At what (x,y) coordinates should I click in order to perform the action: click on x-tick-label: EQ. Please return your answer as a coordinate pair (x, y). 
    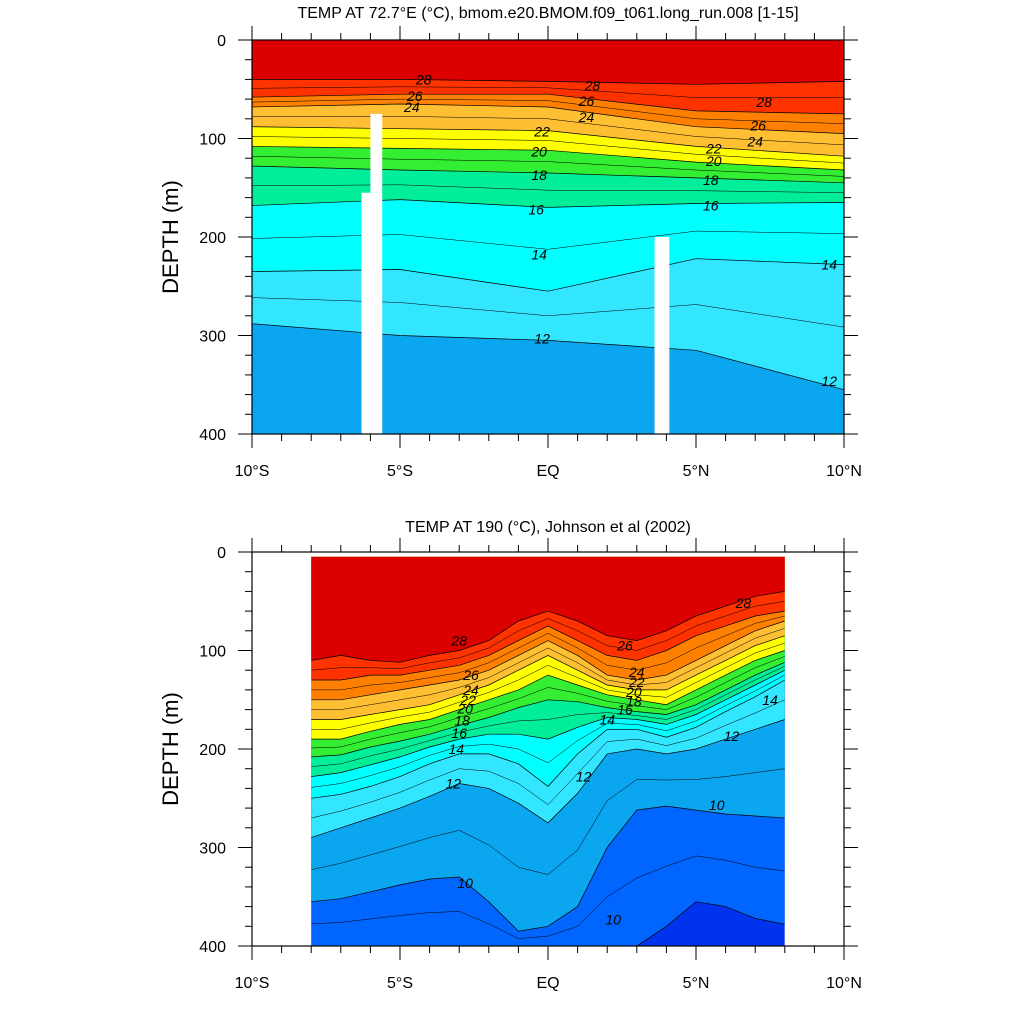
    Looking at the image, I should click on (547, 471).